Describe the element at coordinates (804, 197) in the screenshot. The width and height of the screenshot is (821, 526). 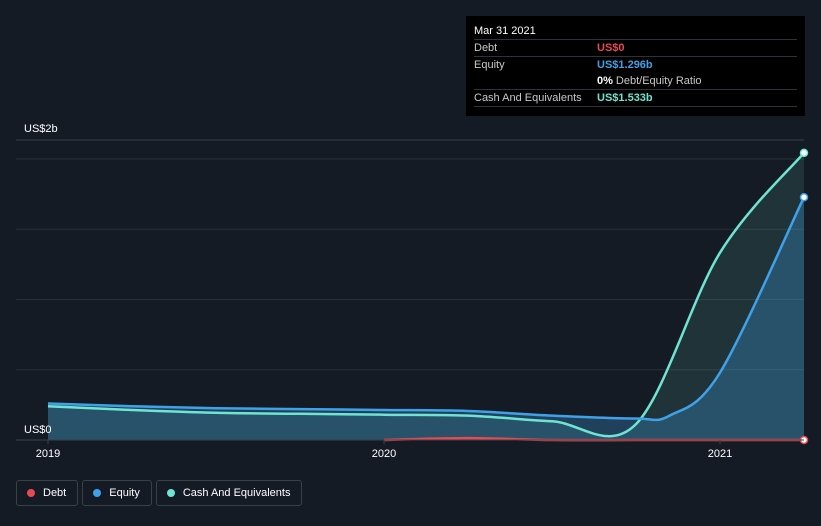
I see `end-point-equity` at that location.